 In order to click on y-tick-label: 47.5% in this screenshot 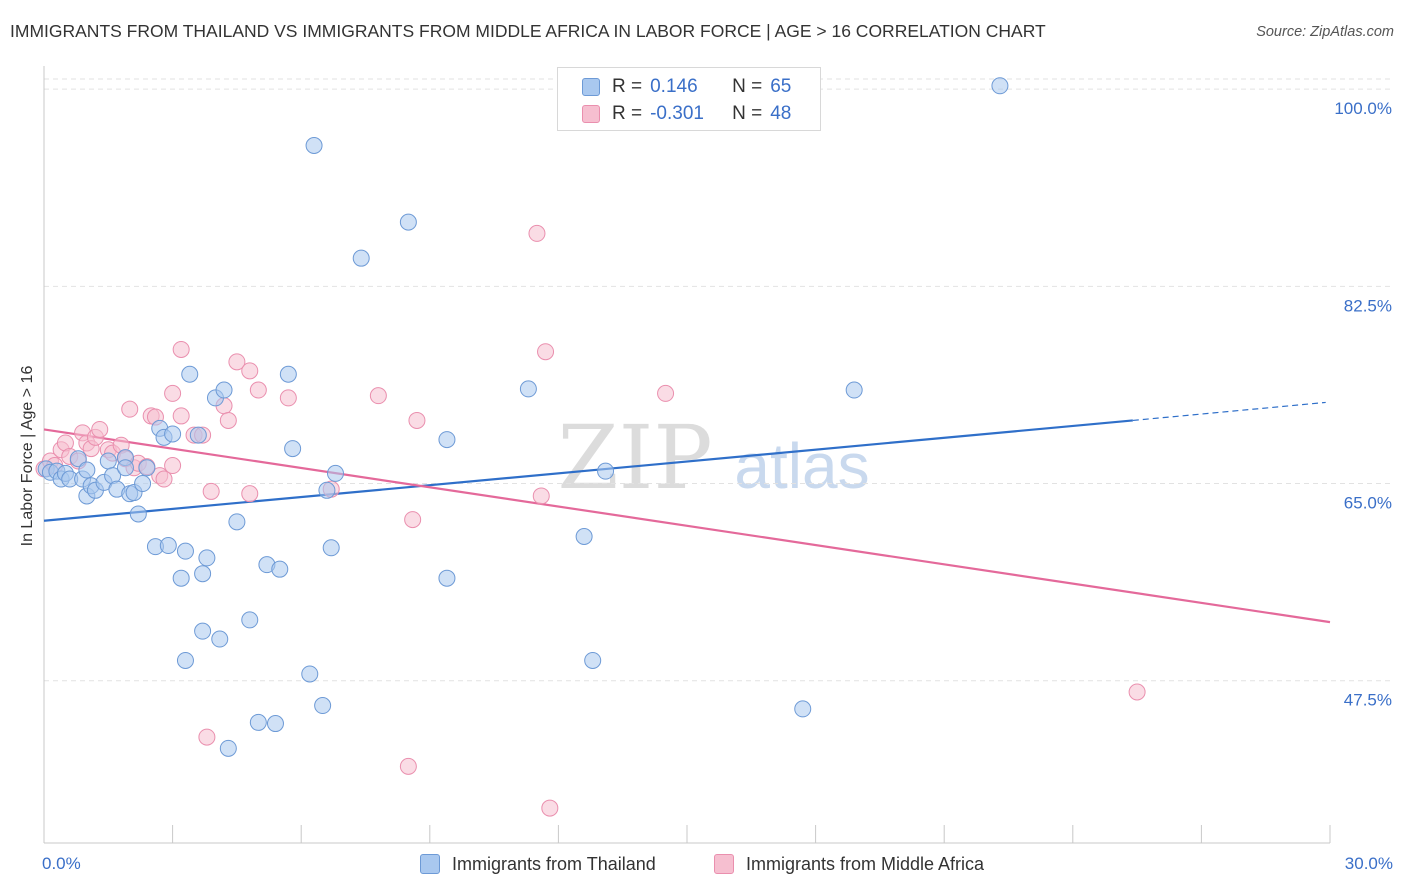, I will do `click(1368, 700)`.